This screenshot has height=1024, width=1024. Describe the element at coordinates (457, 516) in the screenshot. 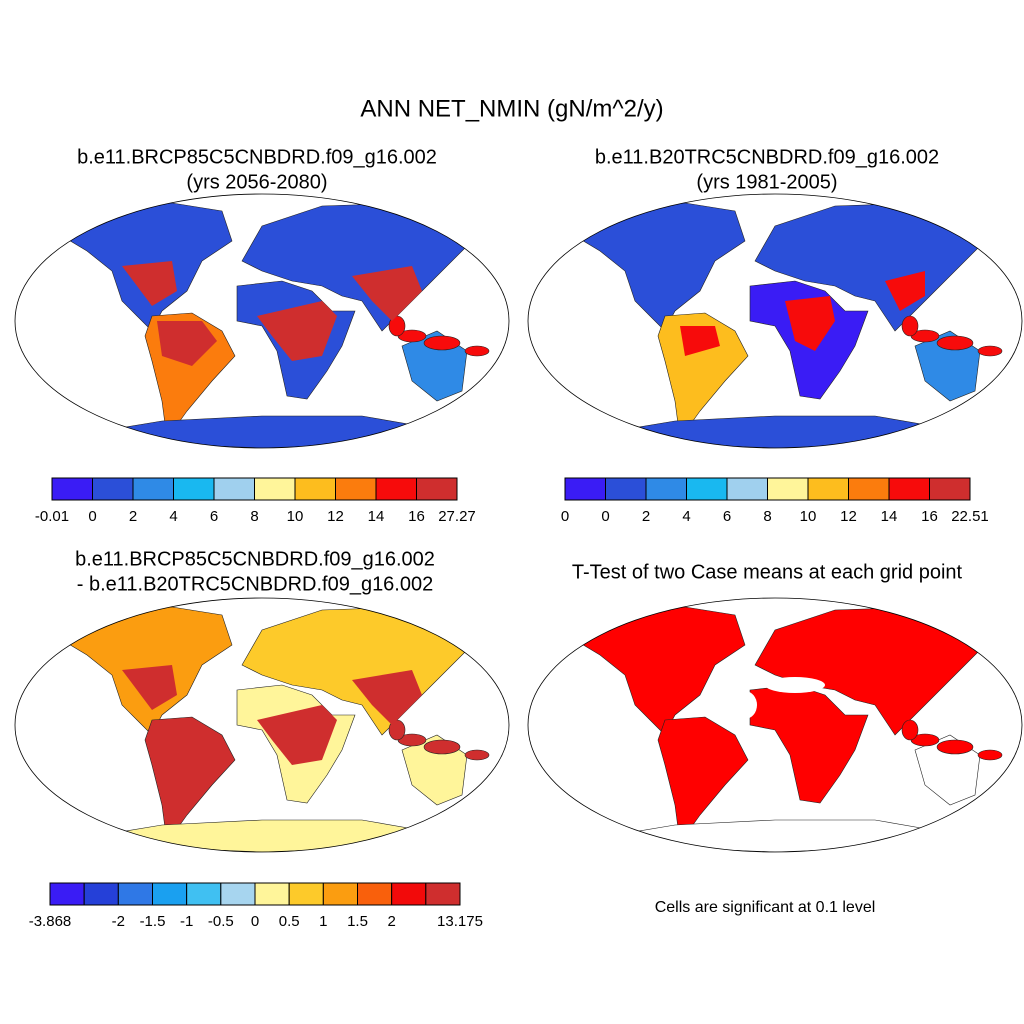

I see `colorbar-label: 27.27` at that location.